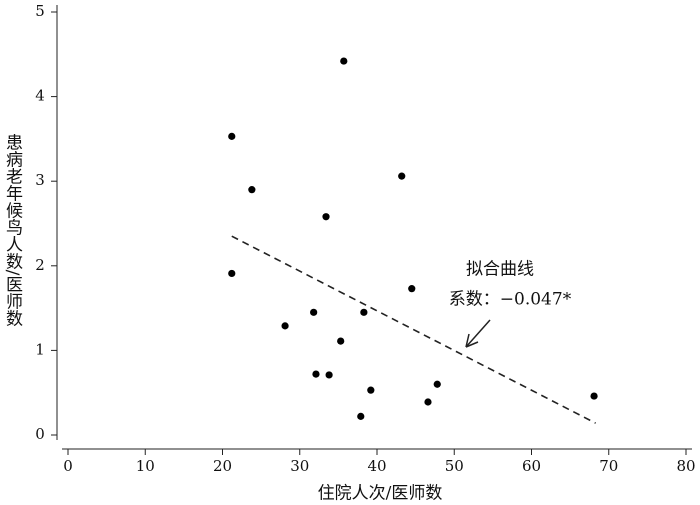 The width and height of the screenshot is (700, 505). I want to click on x-tick-label: 70, so click(608, 466).